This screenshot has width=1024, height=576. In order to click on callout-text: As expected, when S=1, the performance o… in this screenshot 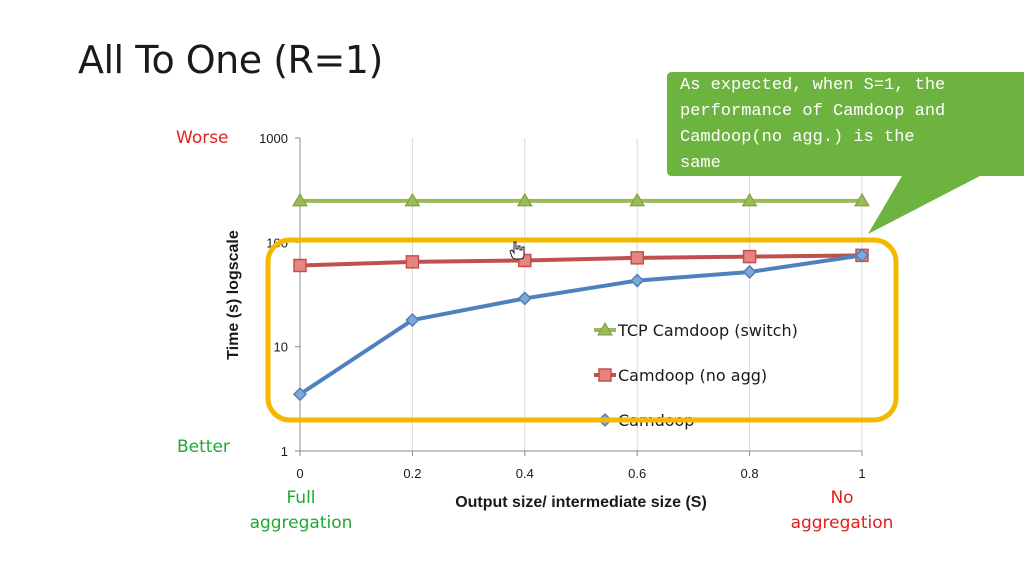, I will do `click(813, 124)`.